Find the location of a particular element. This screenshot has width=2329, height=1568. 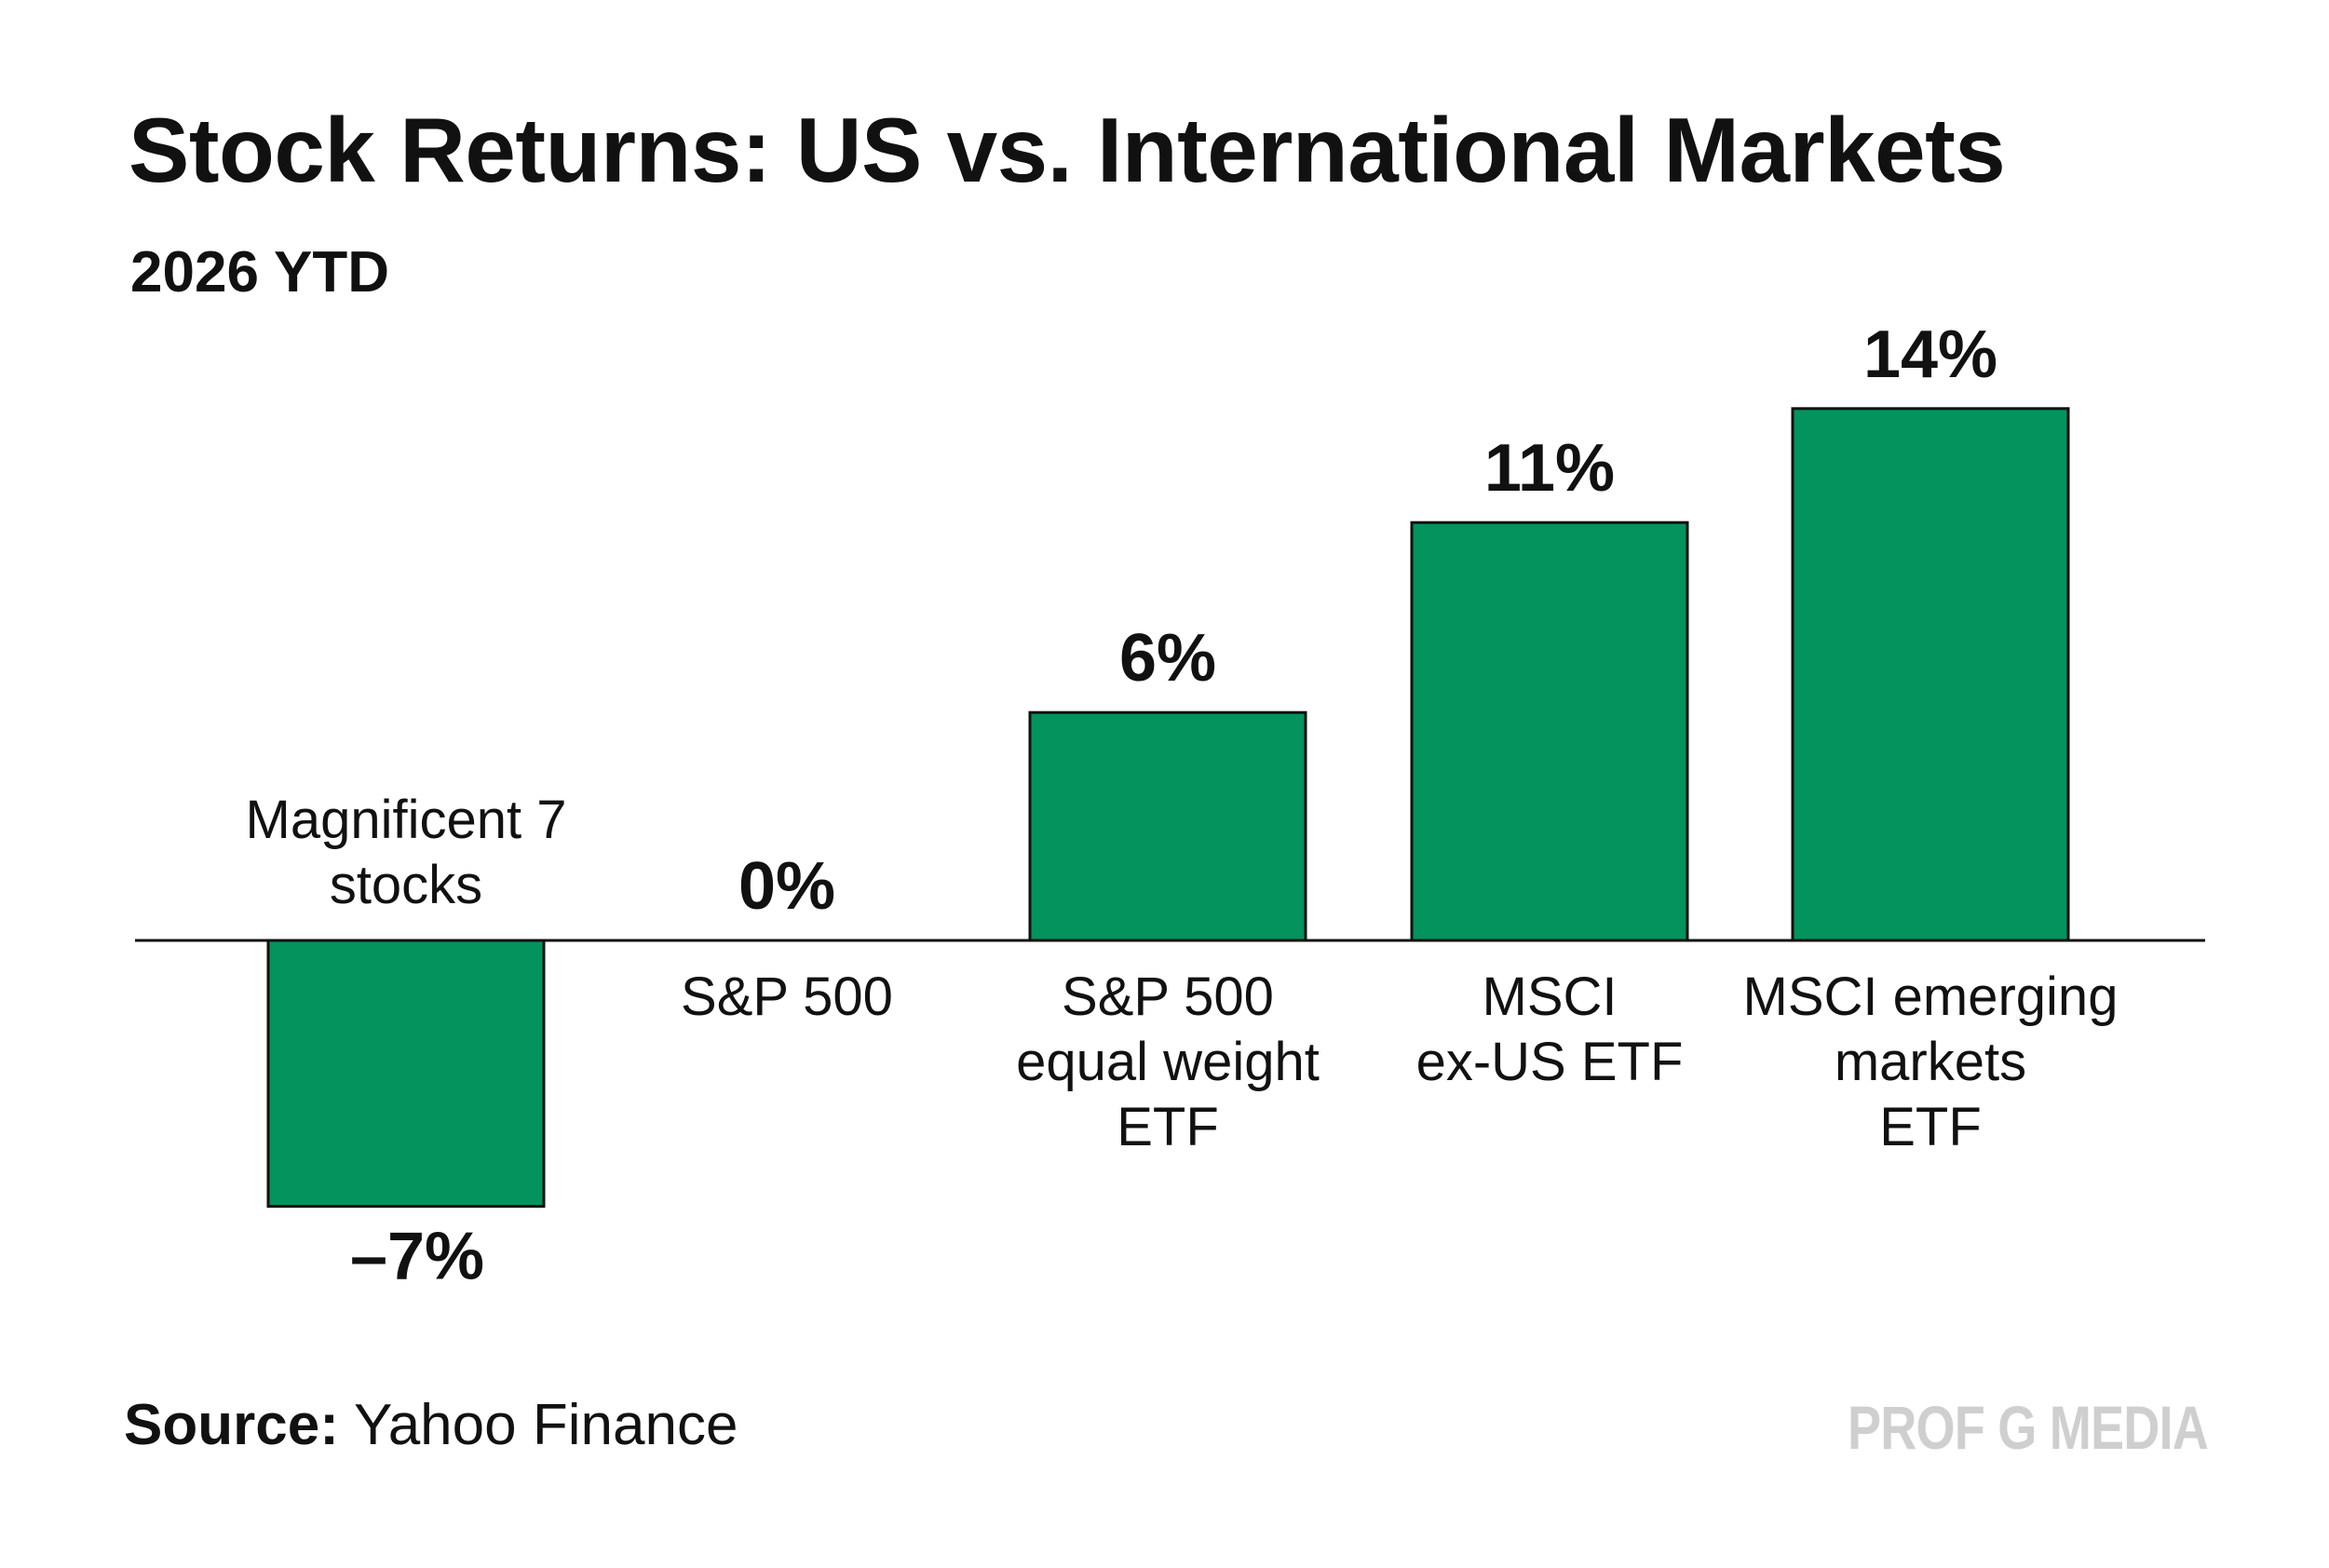

category-label-4-line-2: ex-US ETF is located at coordinates (1550, 1062).